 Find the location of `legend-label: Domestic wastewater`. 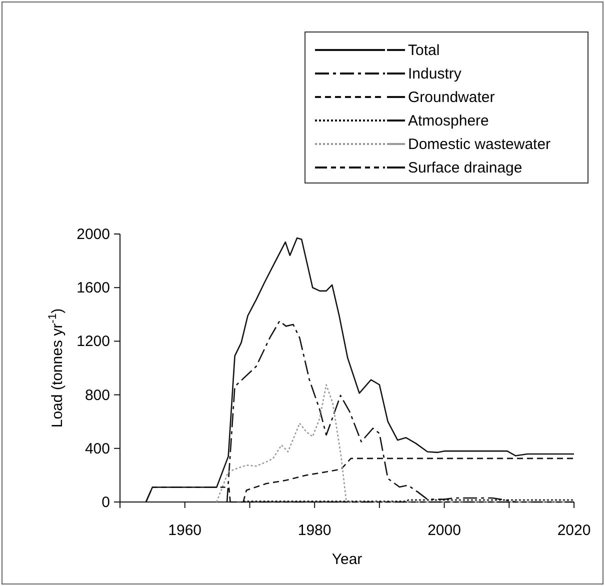

legend-label: Domestic wastewater is located at coordinates (479, 144).